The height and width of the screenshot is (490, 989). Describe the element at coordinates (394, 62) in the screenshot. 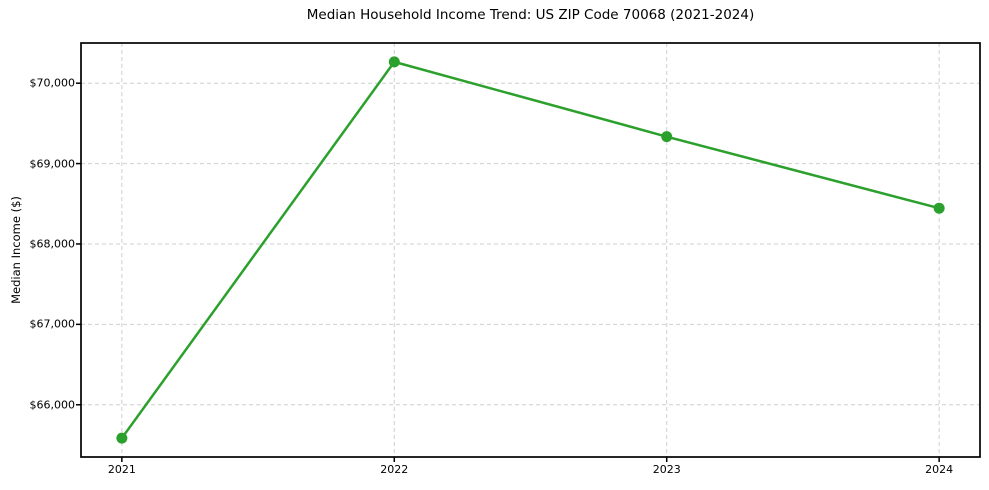

I see `data-point-2022` at that location.